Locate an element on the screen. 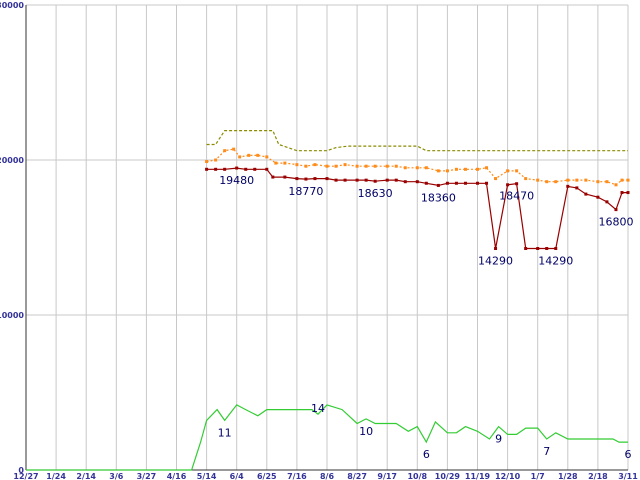  x-tick-label: 12/10 is located at coordinates (508, 476).